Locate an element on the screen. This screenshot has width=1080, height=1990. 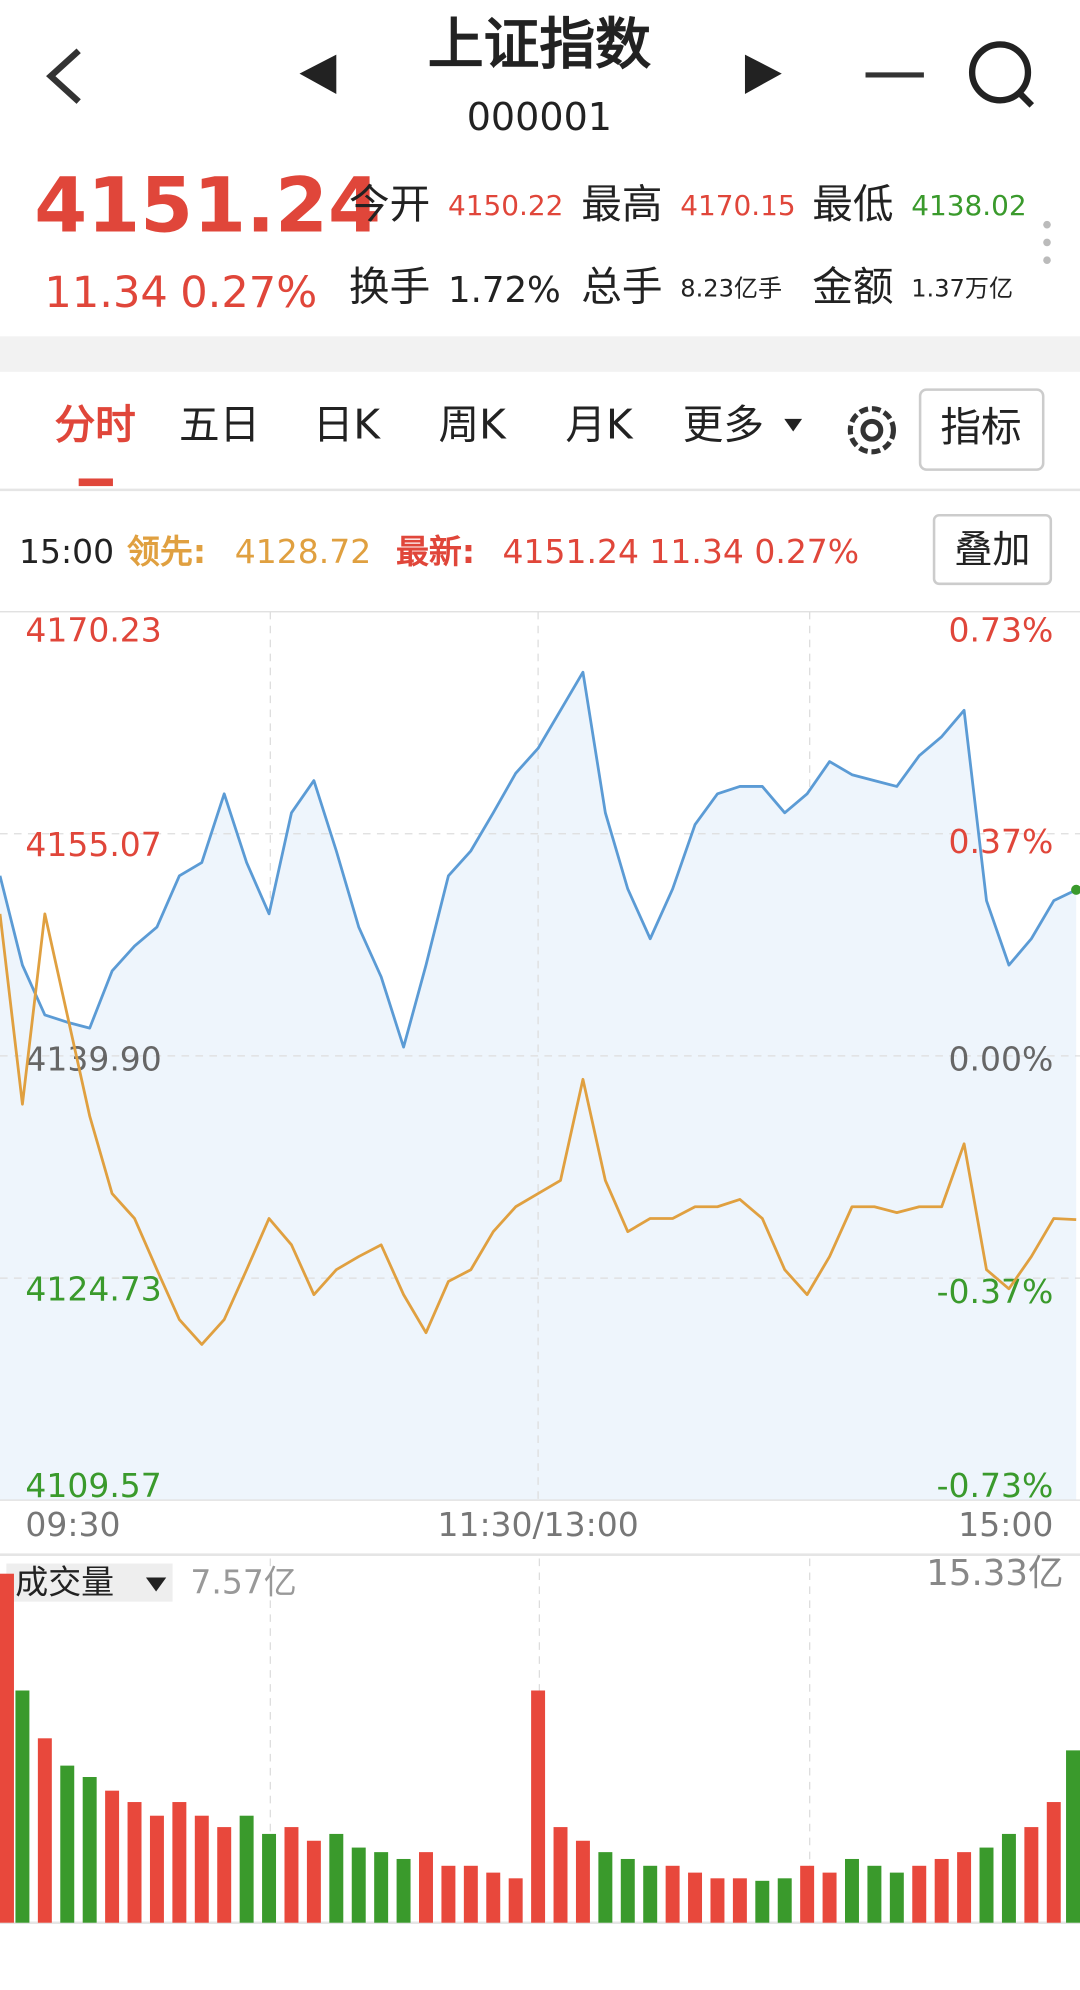
lead-value: 4128.72 is located at coordinates (303, 551).